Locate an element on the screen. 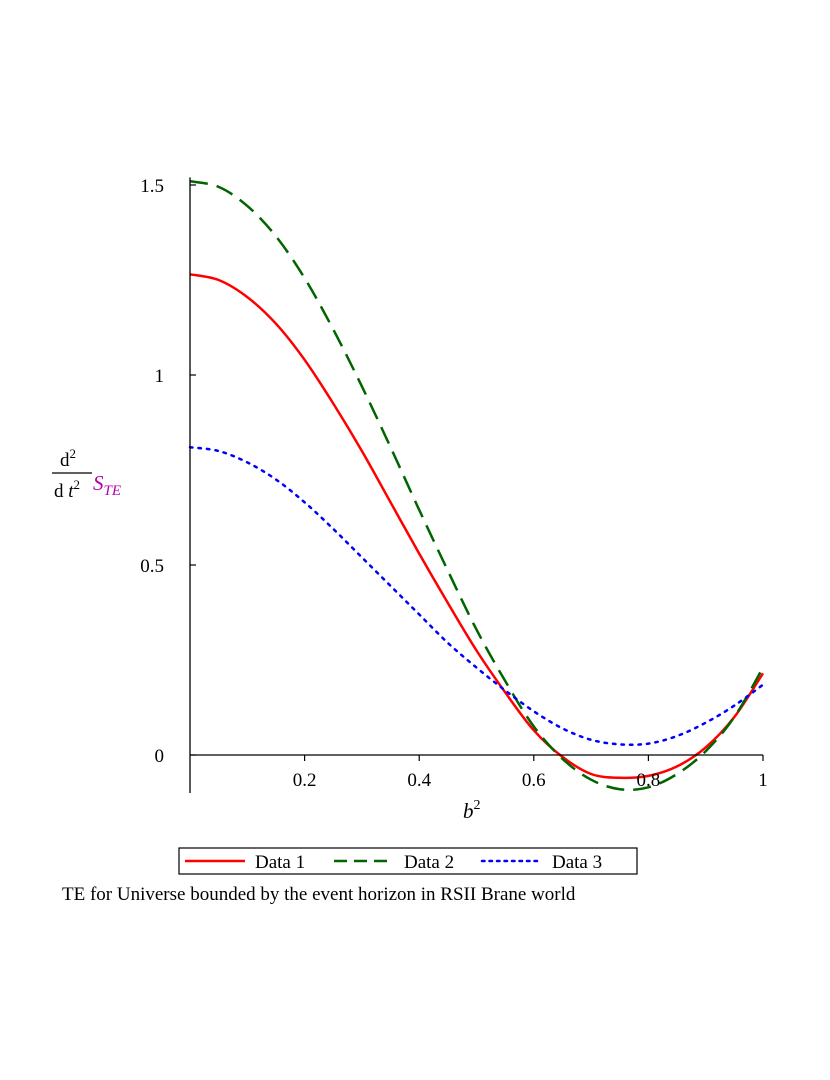 Image resolution: width=830 pixels, height=1080 pixels. legend-label-data-1: Data 1 is located at coordinates (280, 862).